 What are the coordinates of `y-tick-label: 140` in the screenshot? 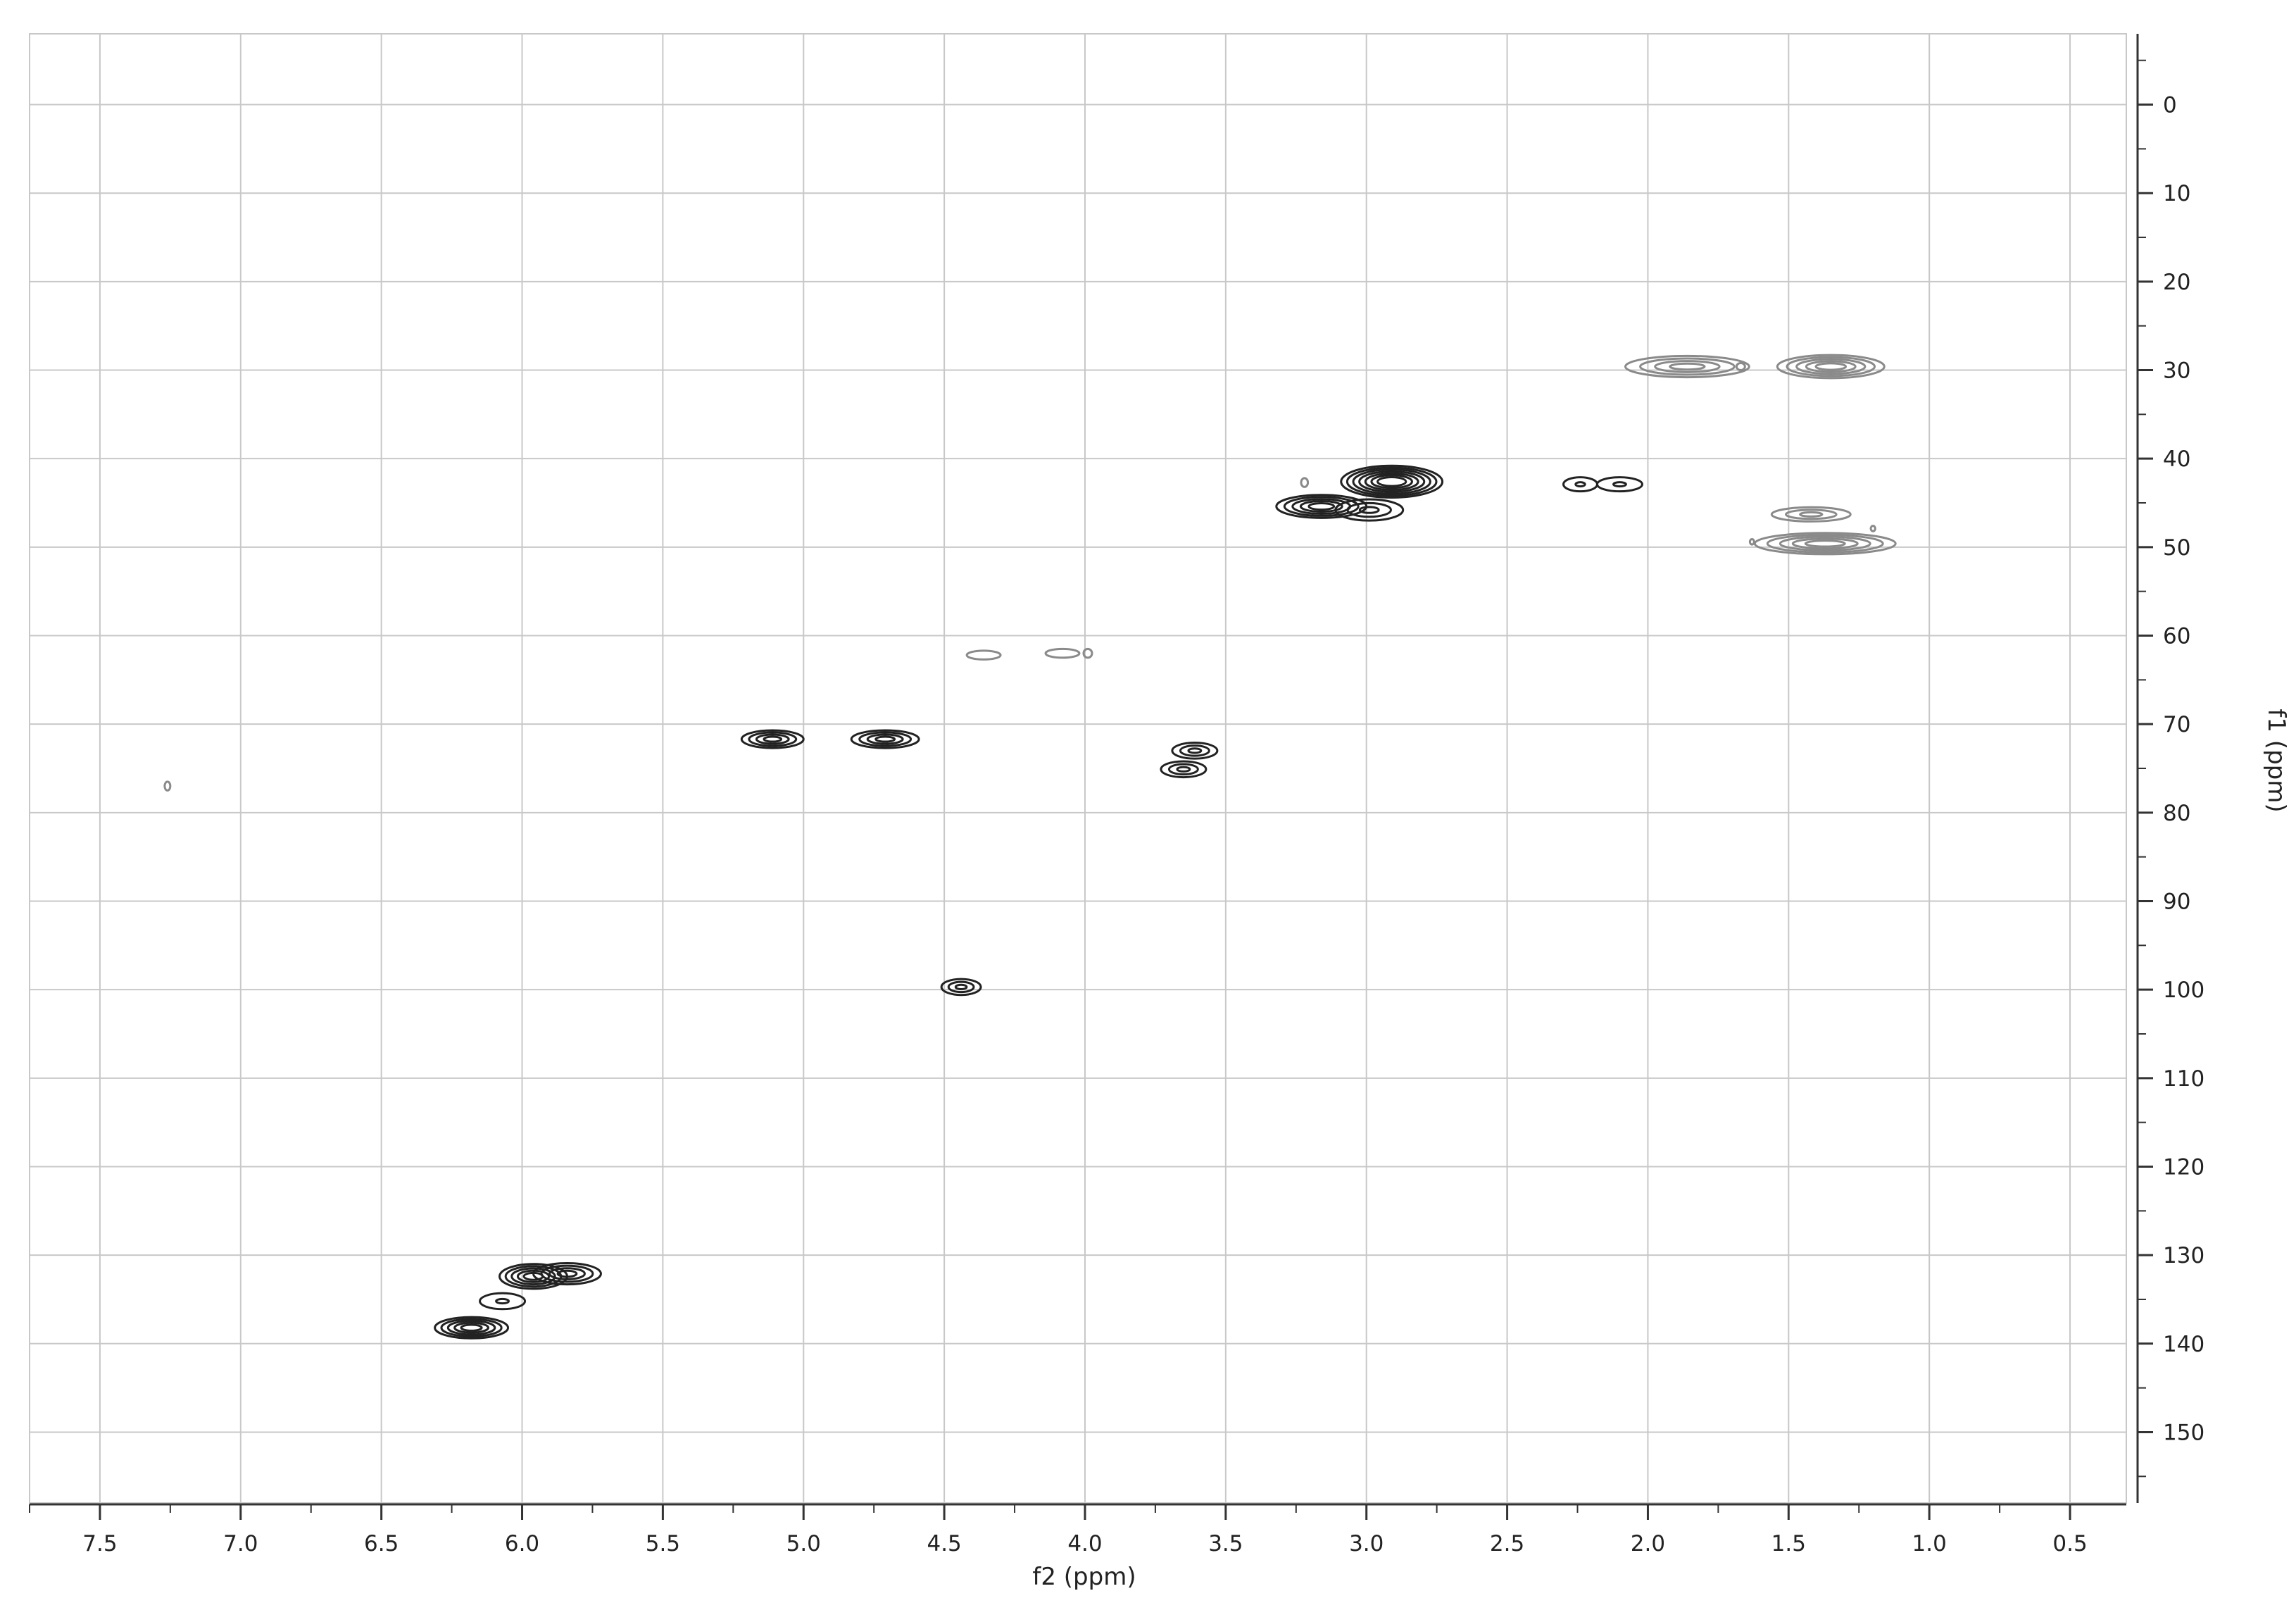 It's located at (2183, 1344).